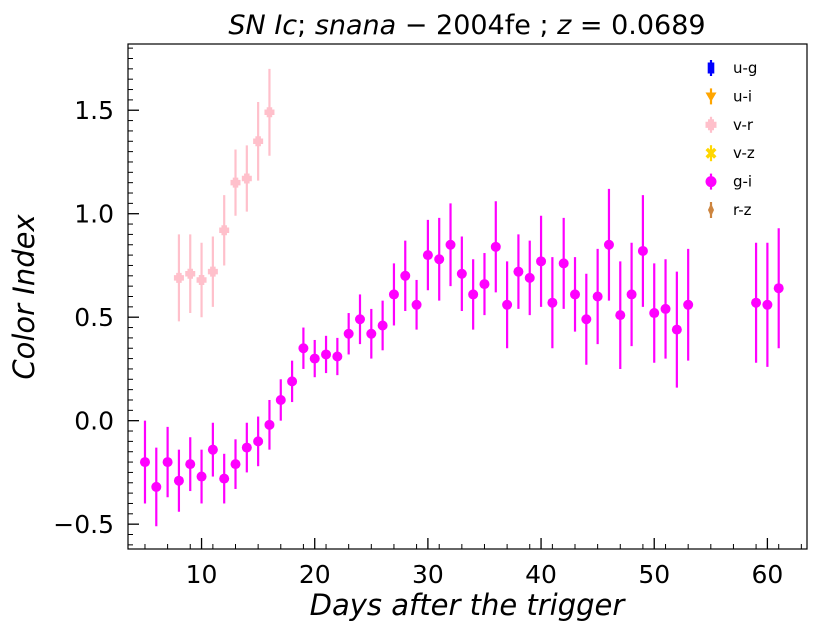 This screenshot has width=831, height=635. I want to click on x-tick-label: 60, so click(767, 574).